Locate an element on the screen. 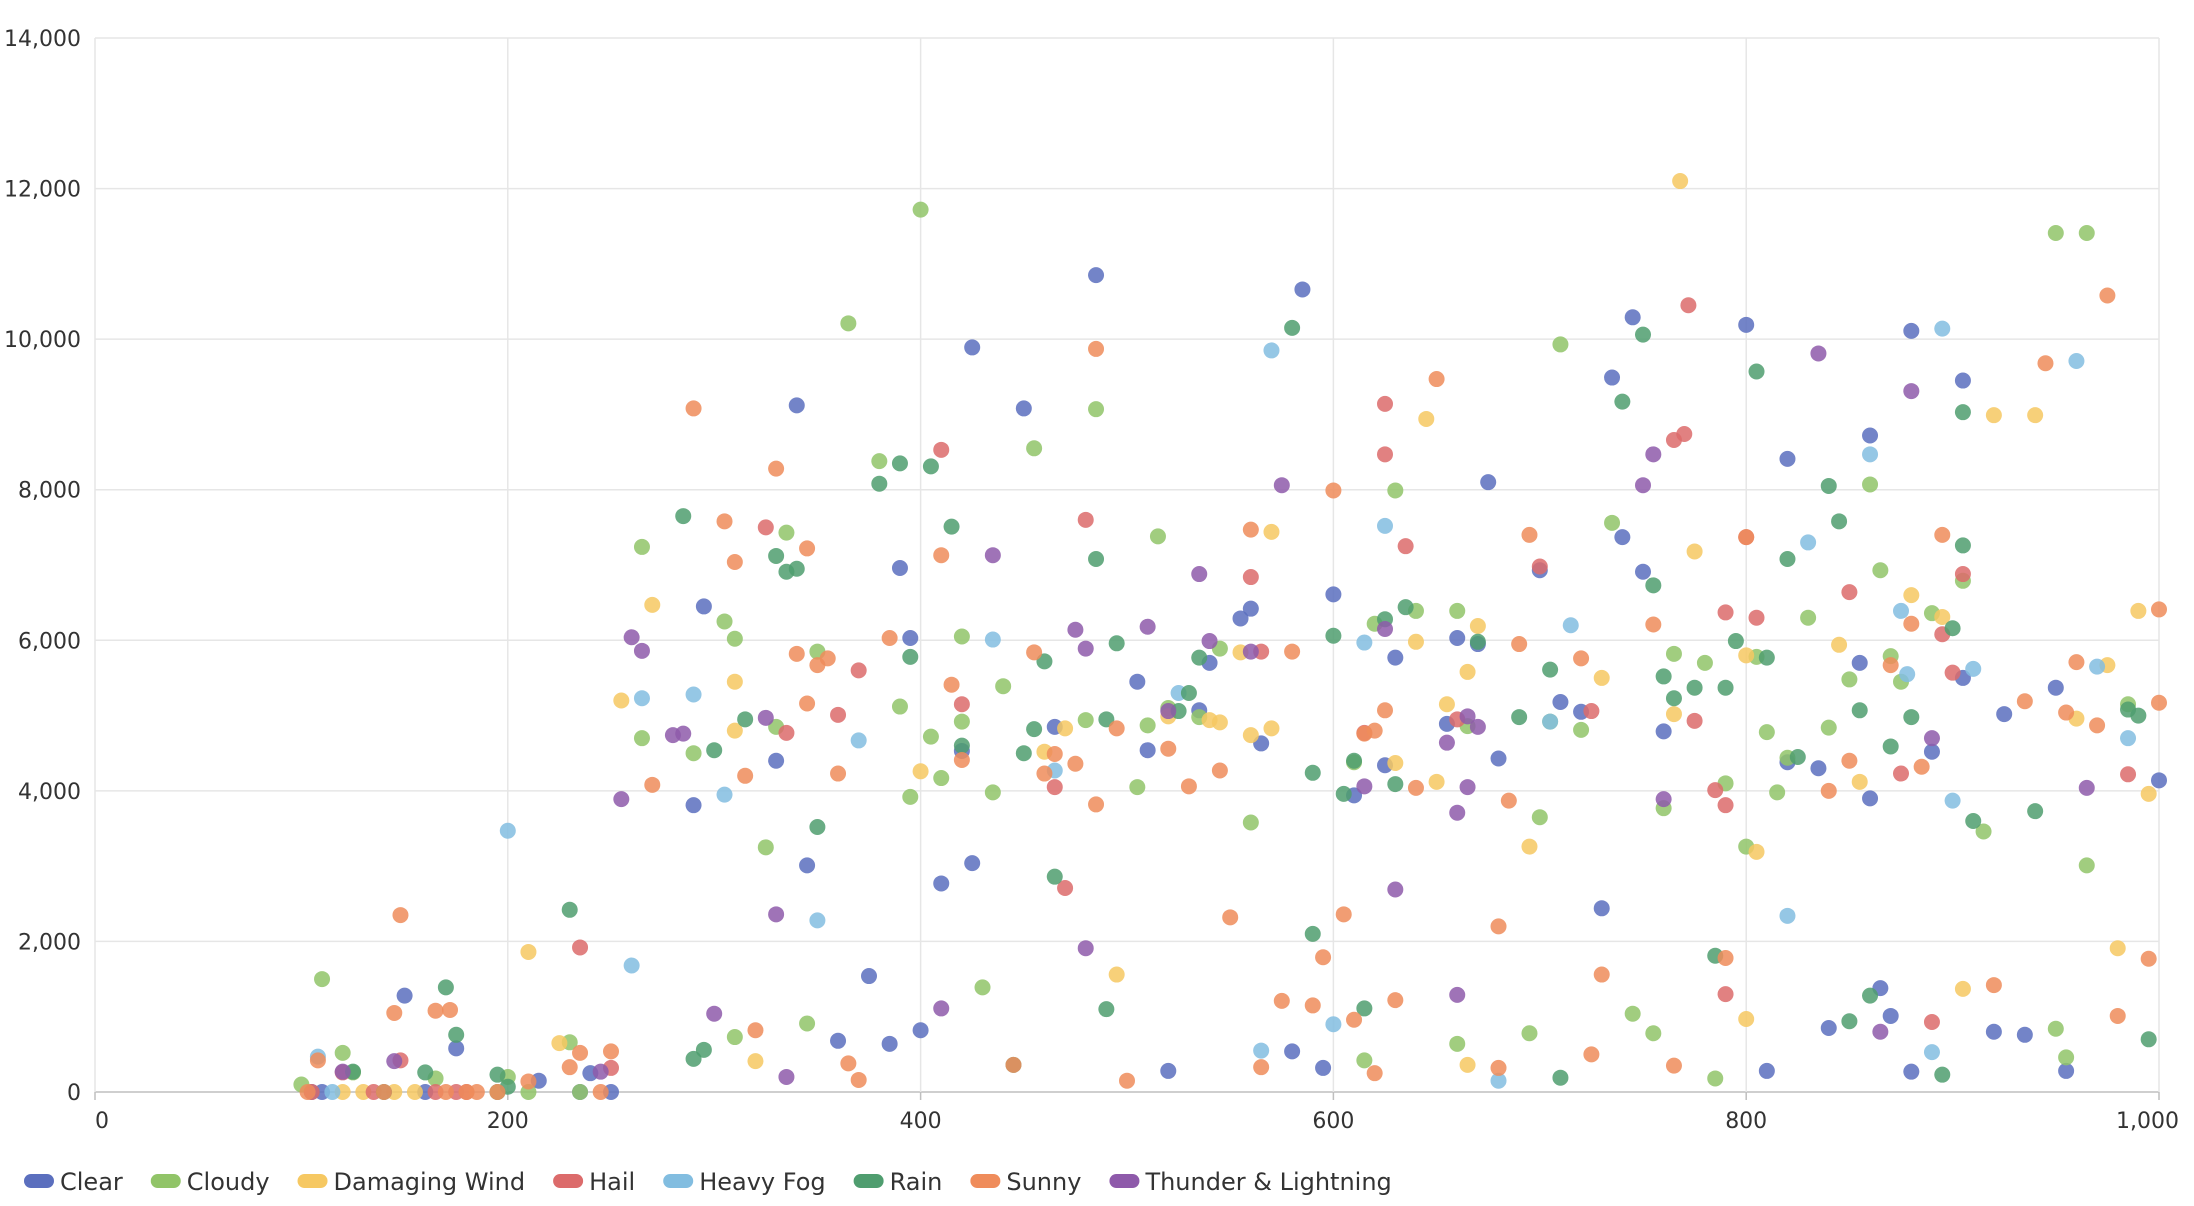  legend-item: Thunder & Lightning is located at coordinates (1250, 1182).